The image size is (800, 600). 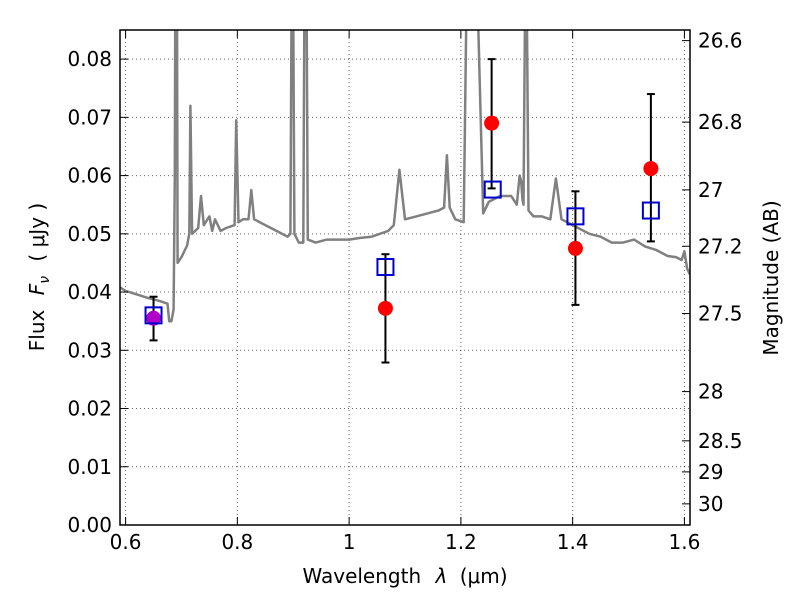 I want to click on y2-tick-label: 27.2, so click(x=720, y=246).